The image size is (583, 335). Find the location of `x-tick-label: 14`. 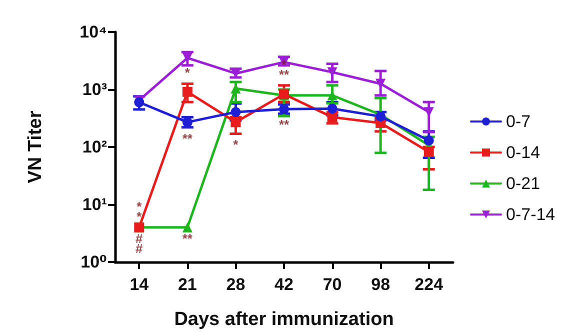

x-tick-label: 14 is located at coordinates (140, 284).